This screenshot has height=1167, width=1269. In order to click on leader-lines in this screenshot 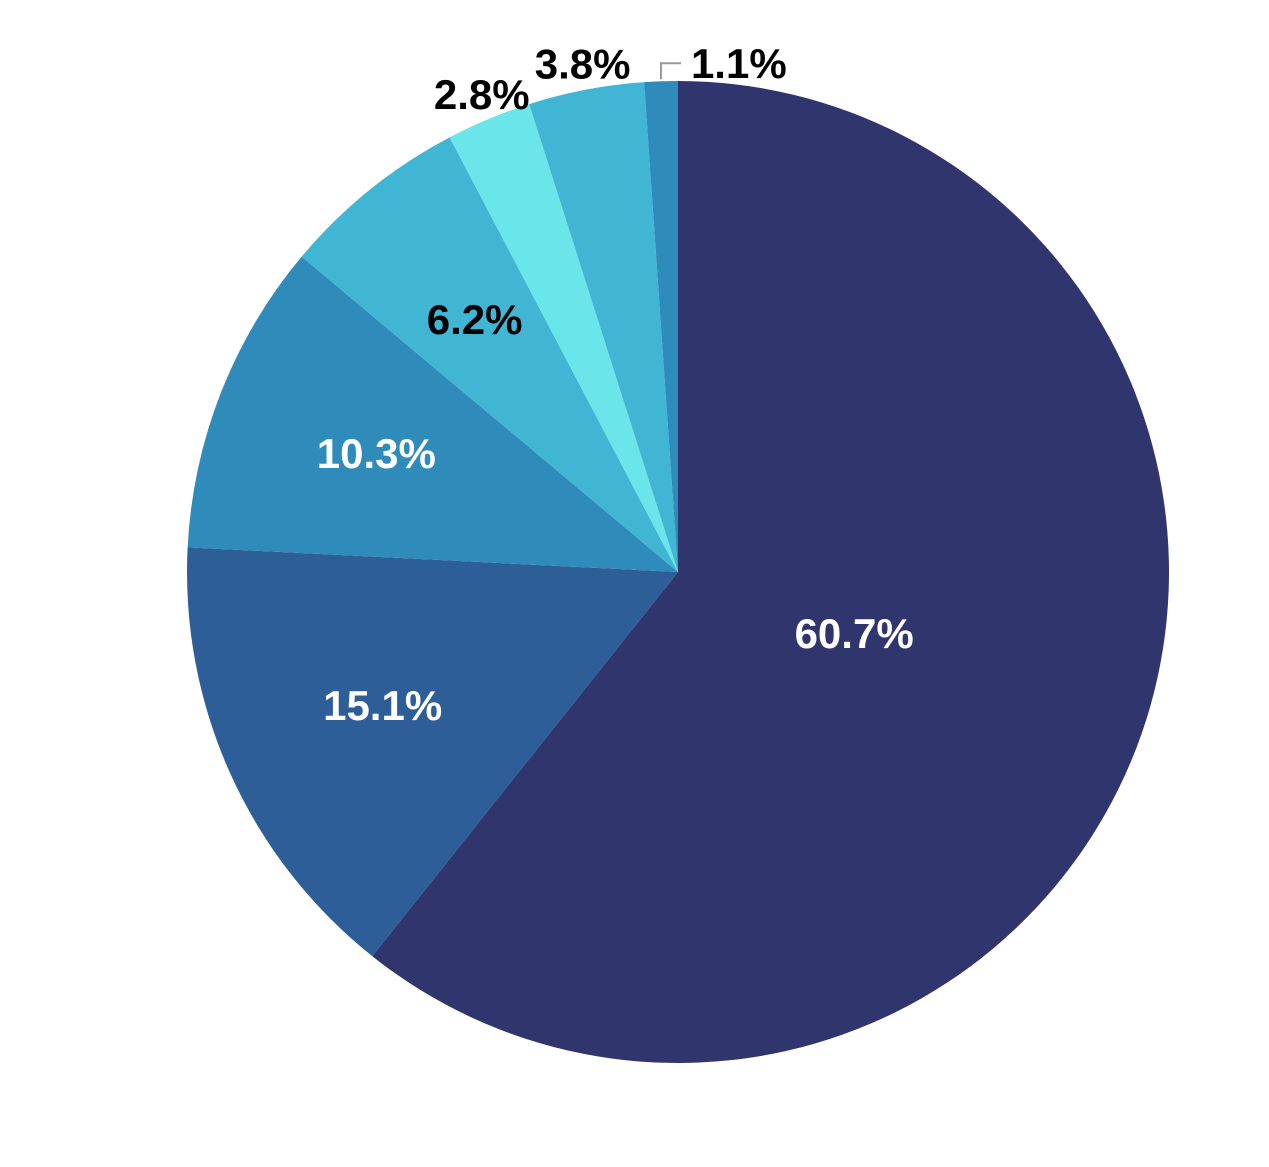, I will do `click(670, 71)`.